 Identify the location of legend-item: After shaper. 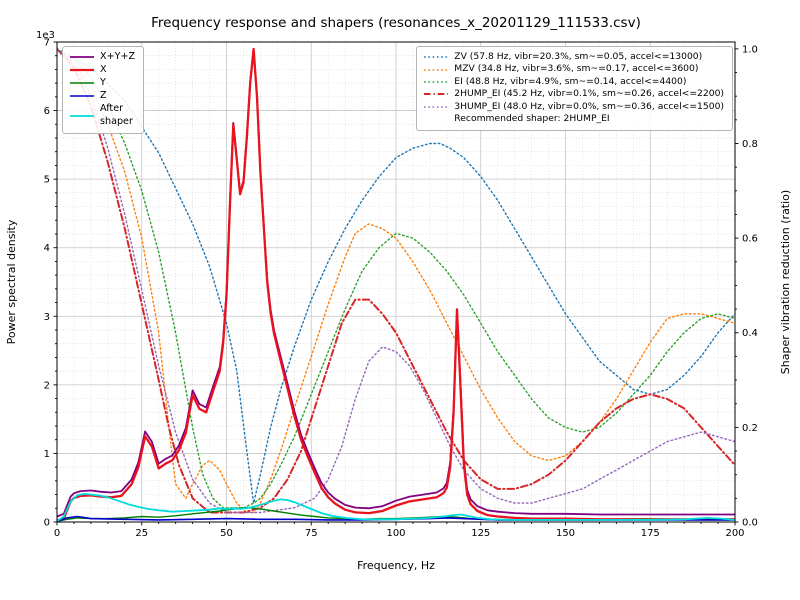
(102, 116).